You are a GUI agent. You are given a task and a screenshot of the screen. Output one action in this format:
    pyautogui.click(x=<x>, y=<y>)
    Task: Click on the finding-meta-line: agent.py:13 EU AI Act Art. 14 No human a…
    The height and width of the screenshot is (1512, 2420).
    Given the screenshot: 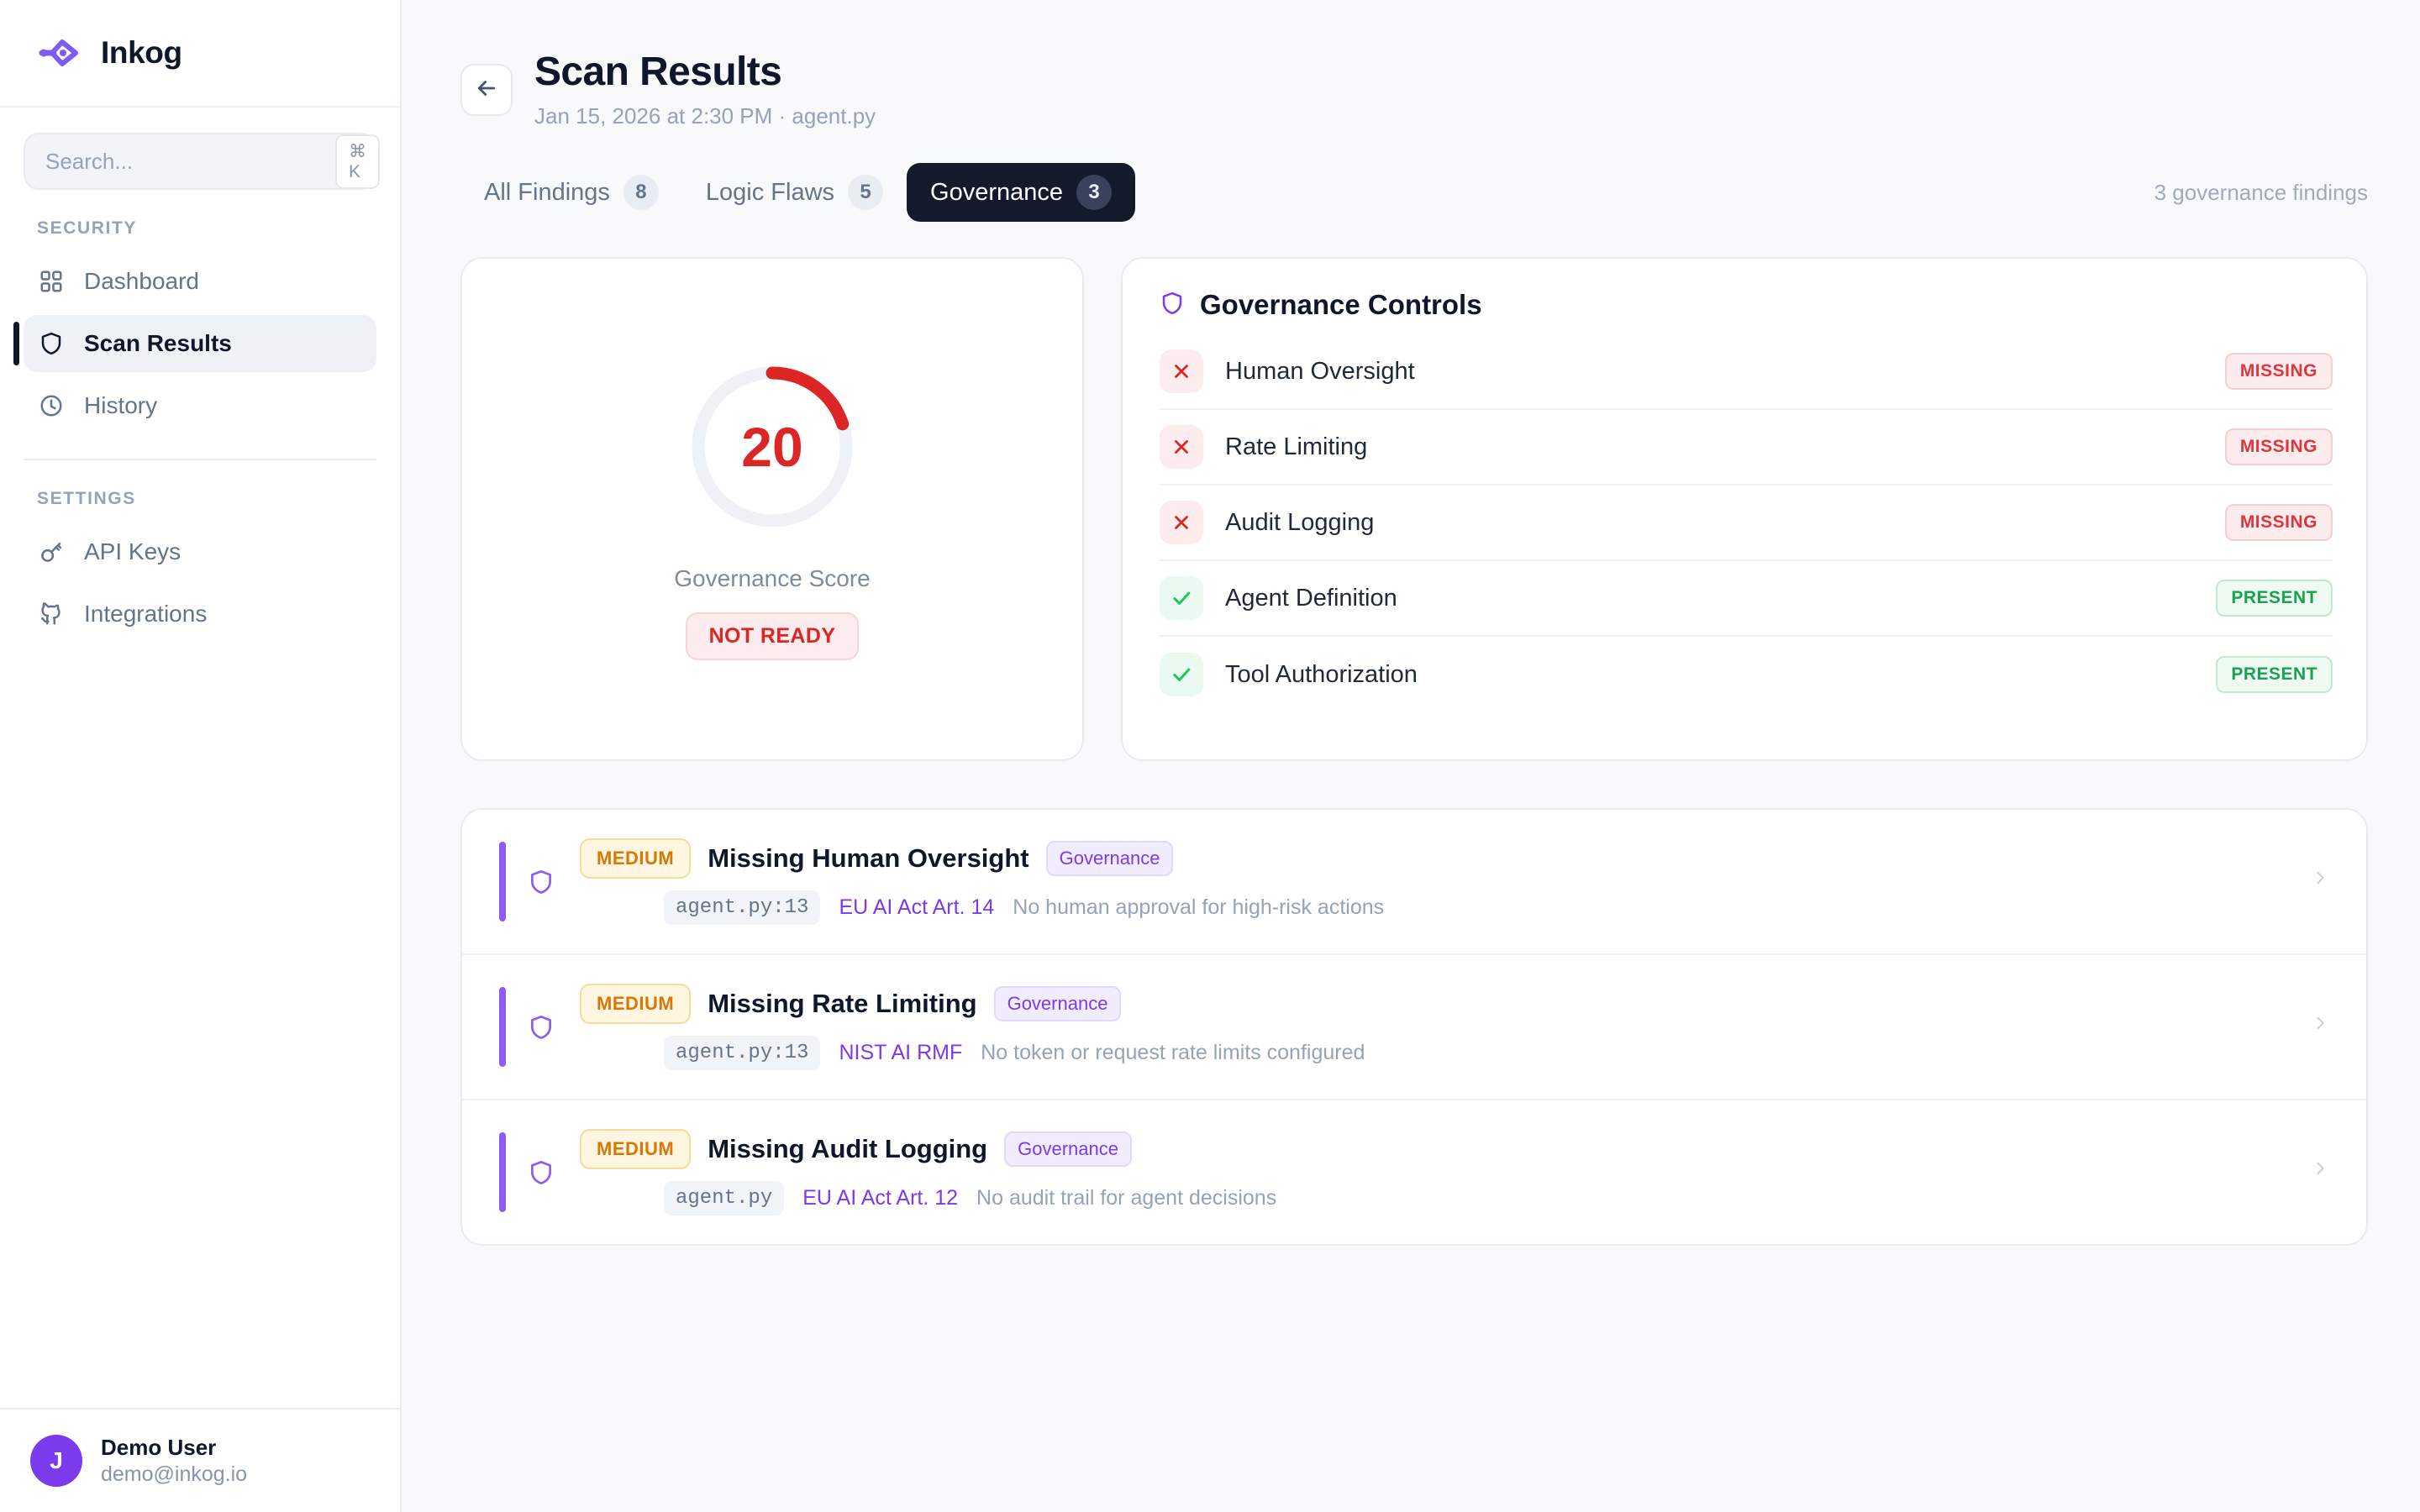 What is the action you would take?
    pyautogui.click(x=1433, y=907)
    